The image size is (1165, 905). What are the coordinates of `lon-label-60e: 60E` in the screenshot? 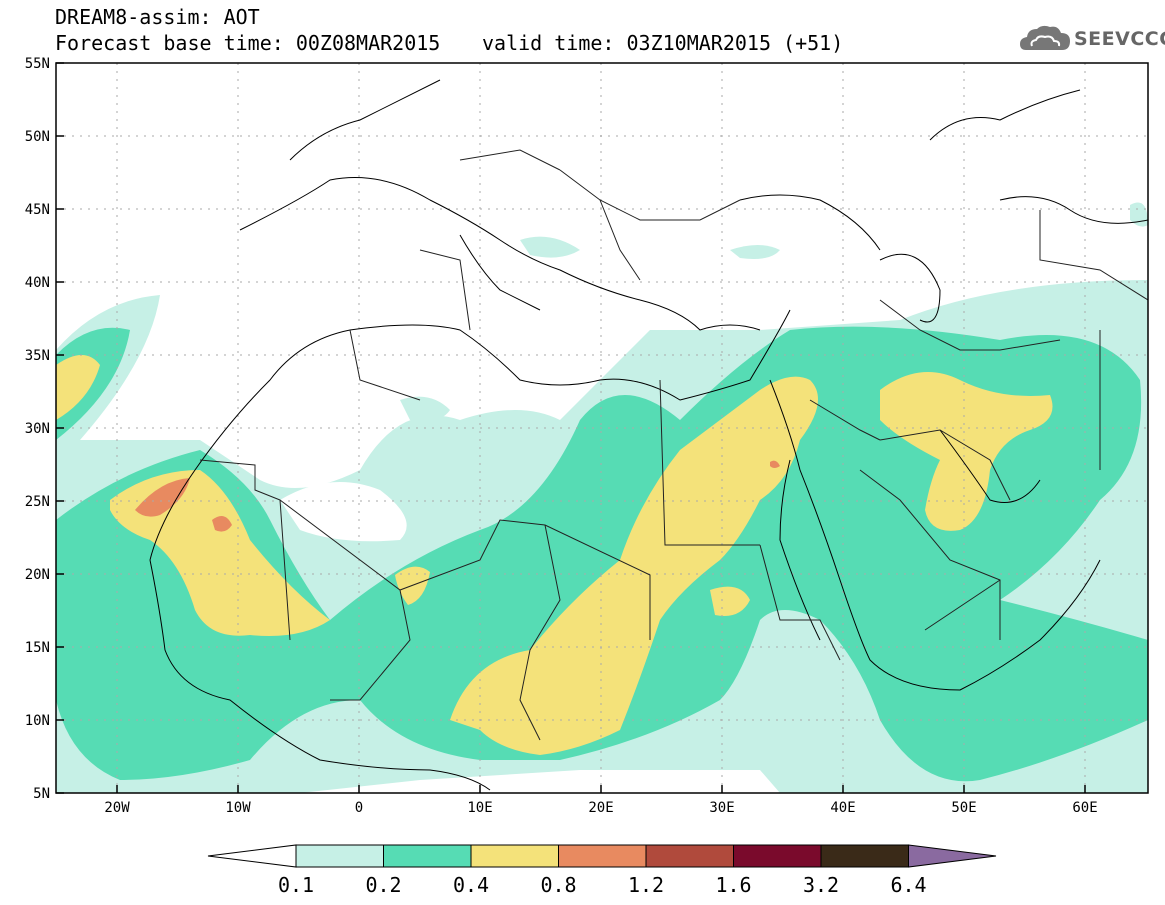 It's located at (1084, 808).